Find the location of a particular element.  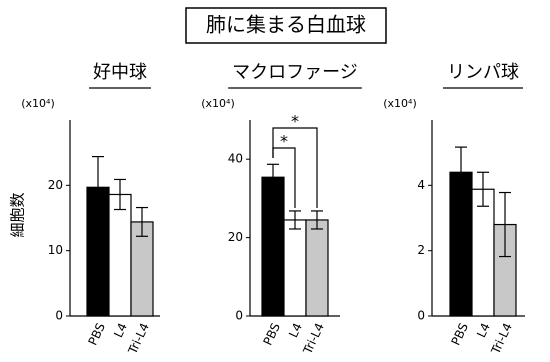

figure-title: 肺に集まる白血球 is located at coordinates (286, 25).